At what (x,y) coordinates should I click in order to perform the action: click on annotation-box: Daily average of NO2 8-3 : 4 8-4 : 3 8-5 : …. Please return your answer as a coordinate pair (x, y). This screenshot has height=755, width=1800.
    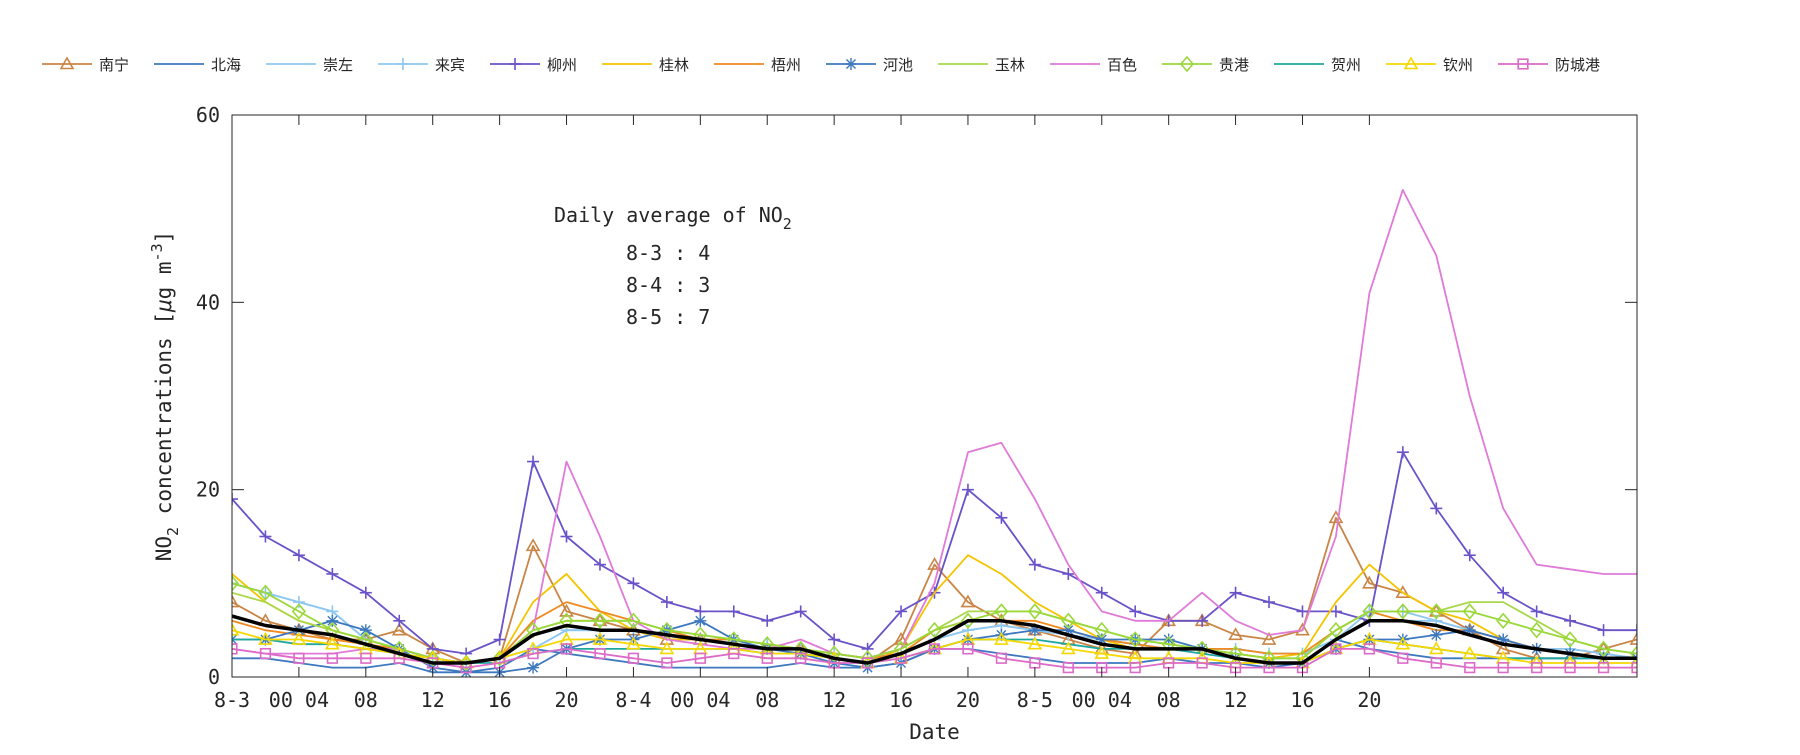
    Looking at the image, I should click on (673, 266).